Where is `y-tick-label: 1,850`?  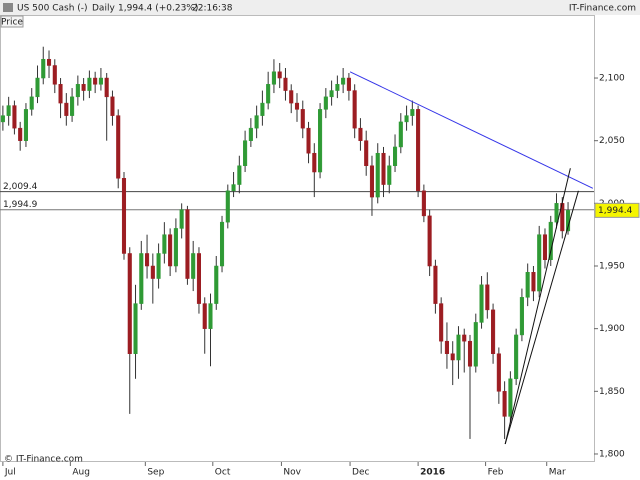
y-tick-label: 1,850 is located at coordinates (612, 392).